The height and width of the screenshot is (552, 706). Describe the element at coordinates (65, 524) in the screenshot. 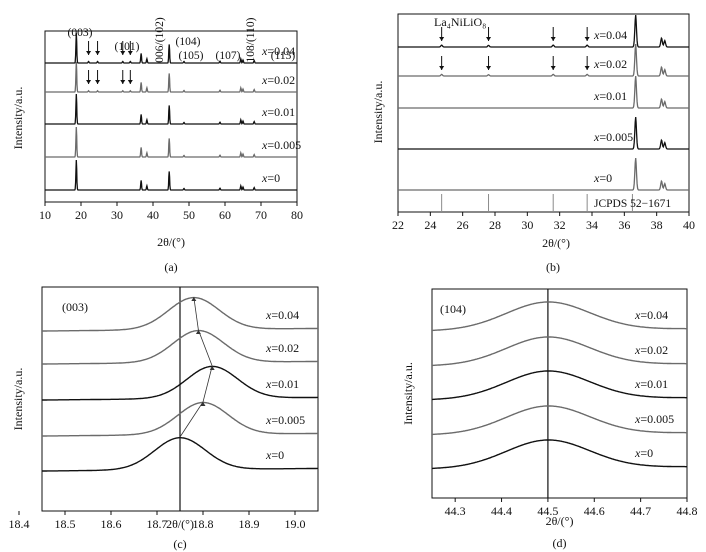

I see `panel-c-x-tick-label: 18.5` at that location.